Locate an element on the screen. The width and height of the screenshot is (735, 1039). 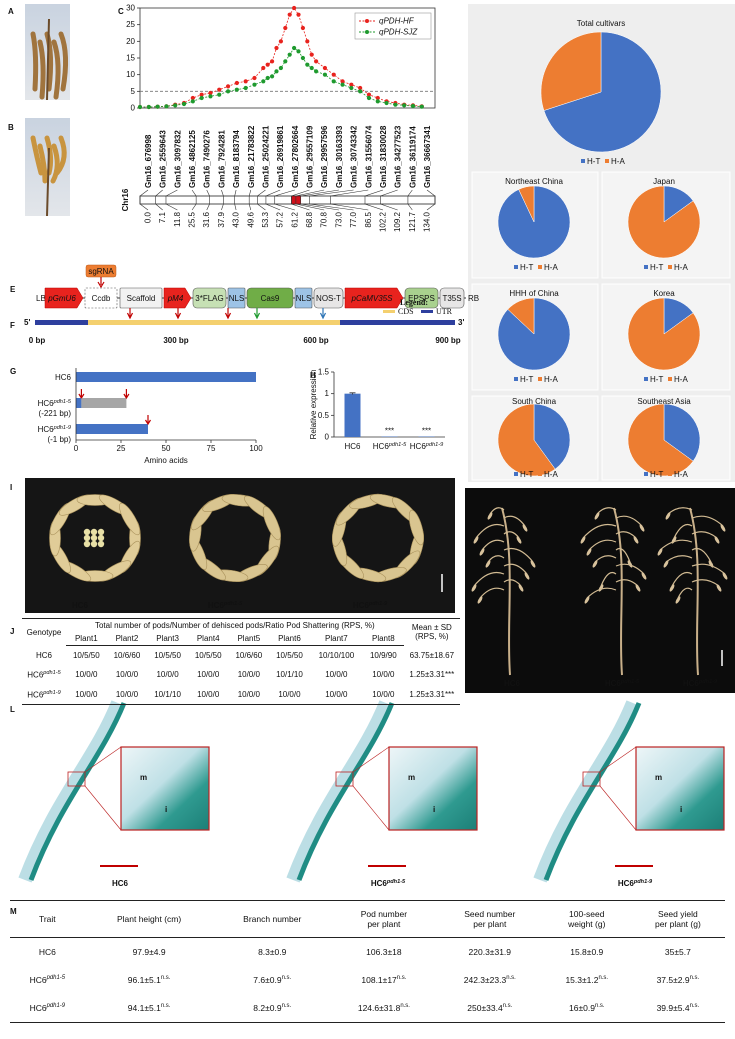
panel-letter: I is located at coordinates (11, 487).